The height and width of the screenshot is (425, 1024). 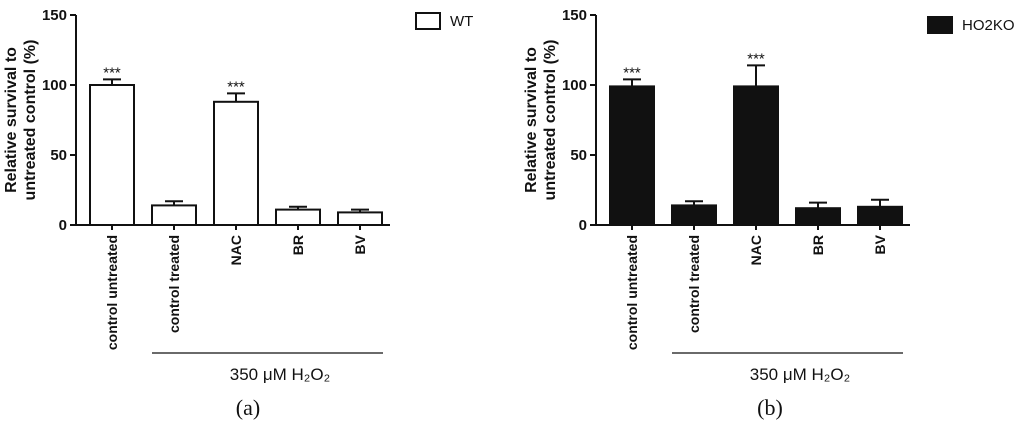 What do you see at coordinates (770, 407) in the screenshot?
I see `panel-label: (b)` at bounding box center [770, 407].